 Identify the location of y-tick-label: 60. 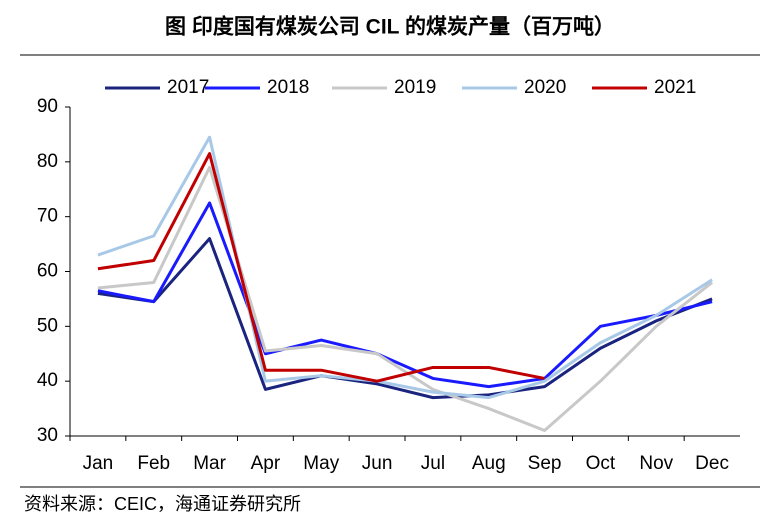
(47, 271).